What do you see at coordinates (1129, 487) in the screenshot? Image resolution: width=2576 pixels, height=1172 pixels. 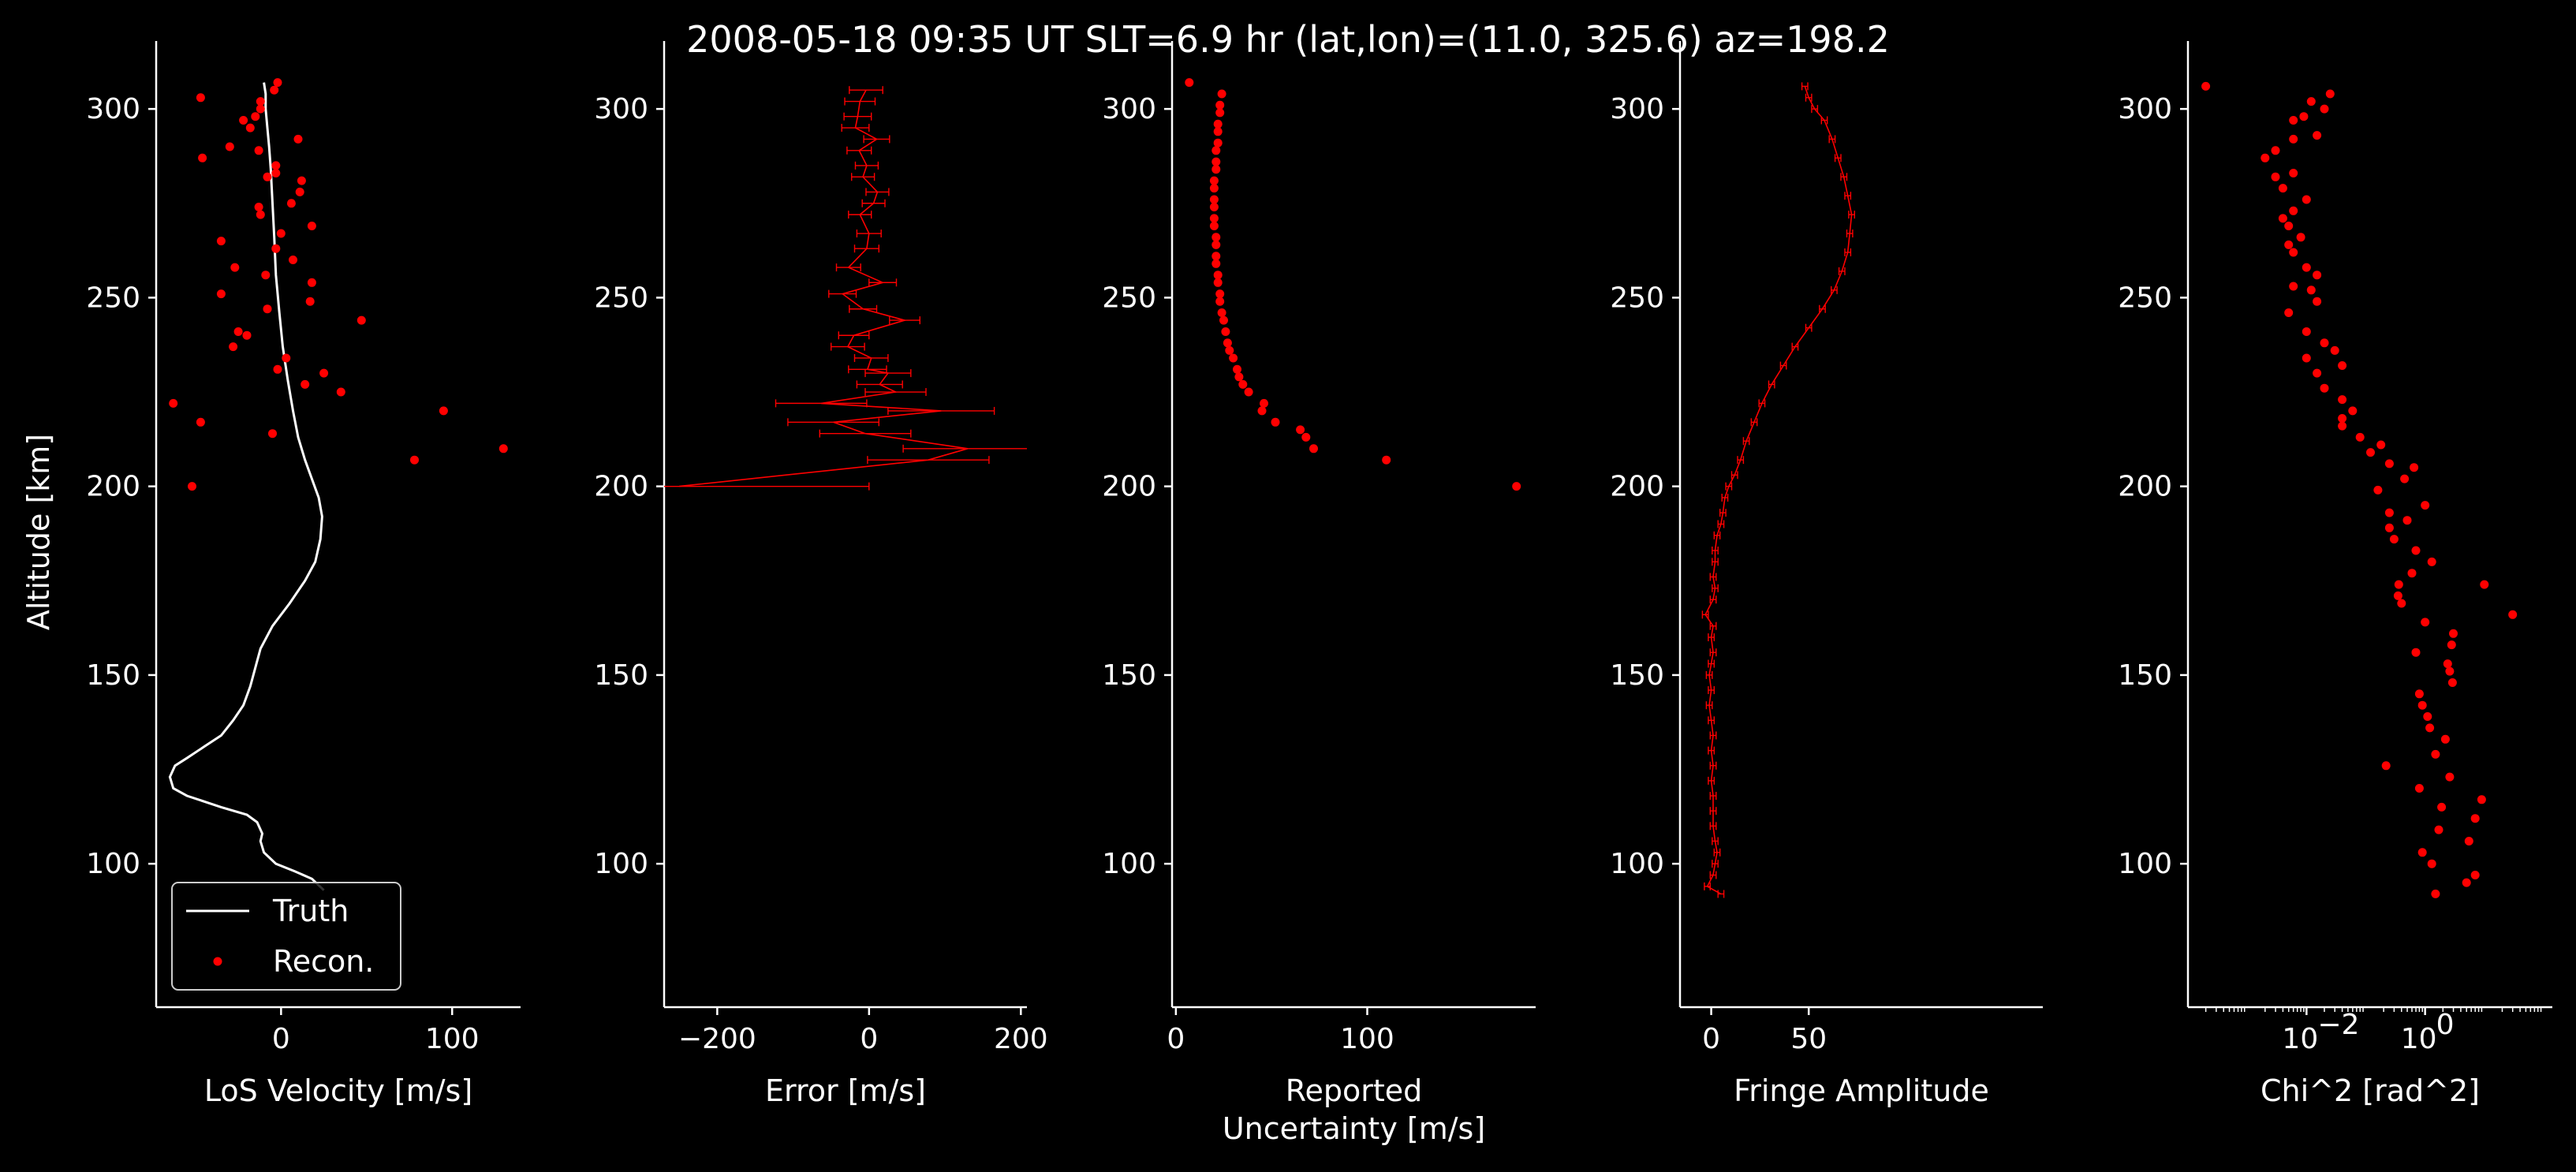 I see `y-tick-label: 200` at bounding box center [1129, 487].